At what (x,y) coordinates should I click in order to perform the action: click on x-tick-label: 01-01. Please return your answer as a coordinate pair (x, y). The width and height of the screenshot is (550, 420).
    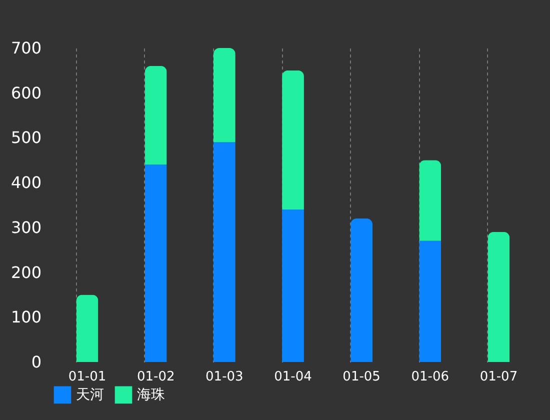
    Looking at the image, I should click on (87, 377).